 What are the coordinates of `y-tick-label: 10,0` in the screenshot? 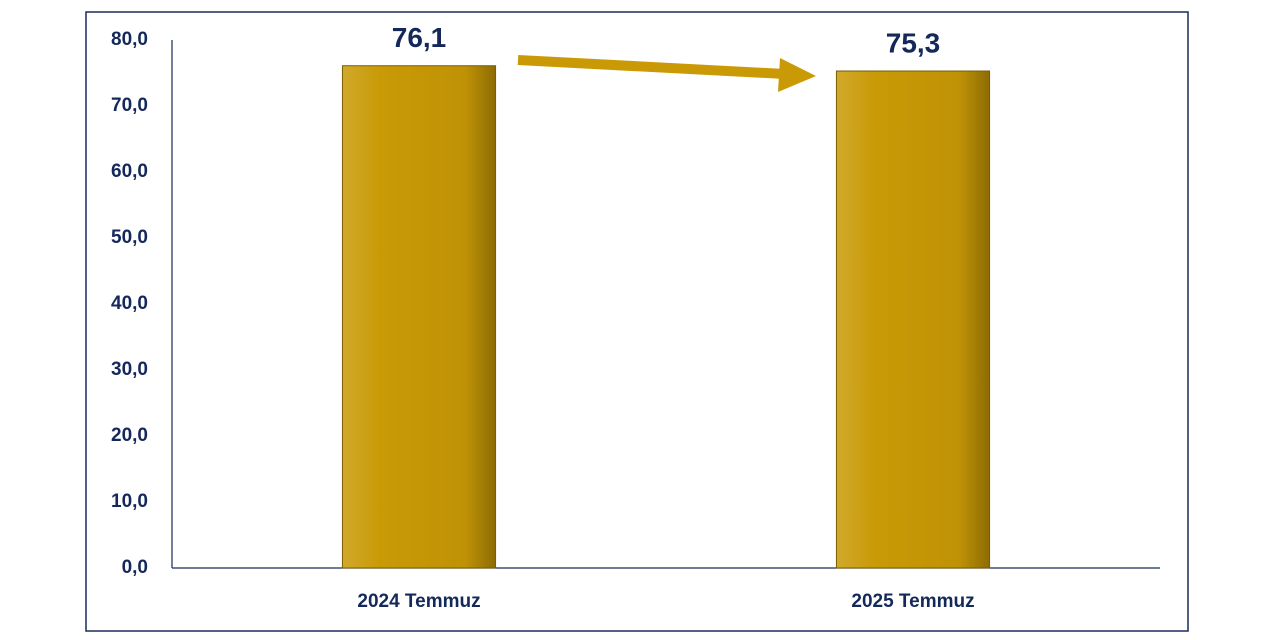 It's located at (129, 501).